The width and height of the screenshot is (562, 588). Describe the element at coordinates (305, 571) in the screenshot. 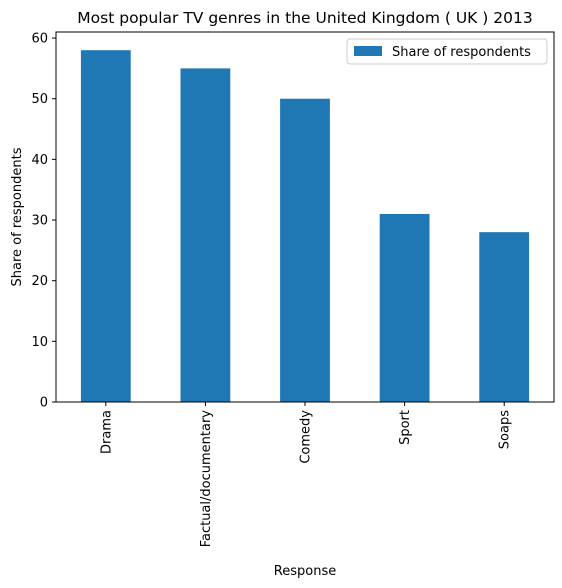

I see `x-axis-title: Response` at that location.